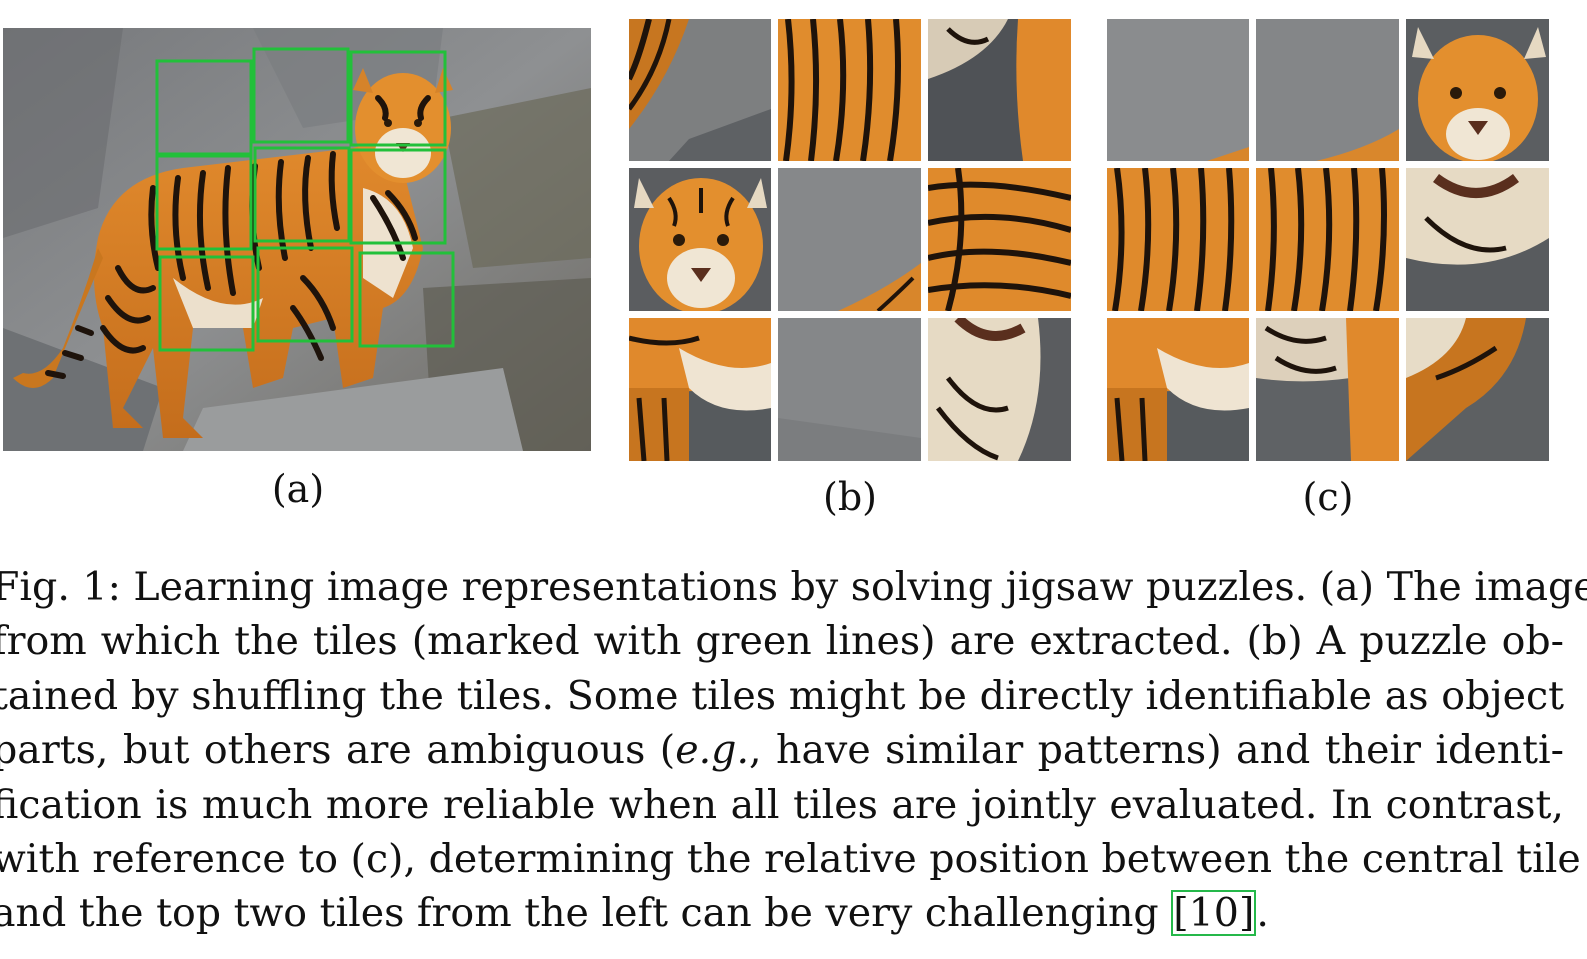 This screenshot has height=959, width=1587. Describe the element at coordinates (1328, 497) in the screenshot. I see `panel-label-c: (c)` at that location.